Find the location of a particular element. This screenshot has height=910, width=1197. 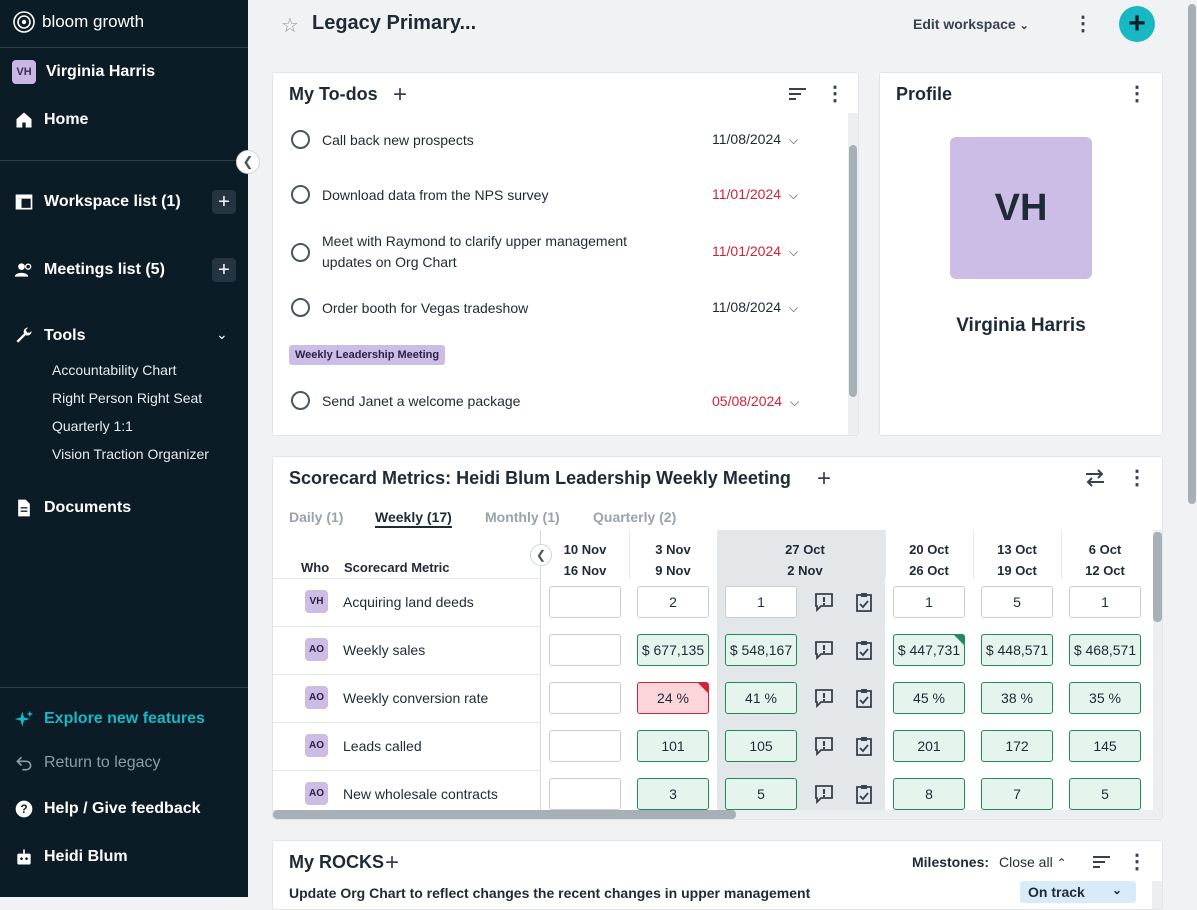

chevron-down-icon: ⌄ is located at coordinates (222, 334).